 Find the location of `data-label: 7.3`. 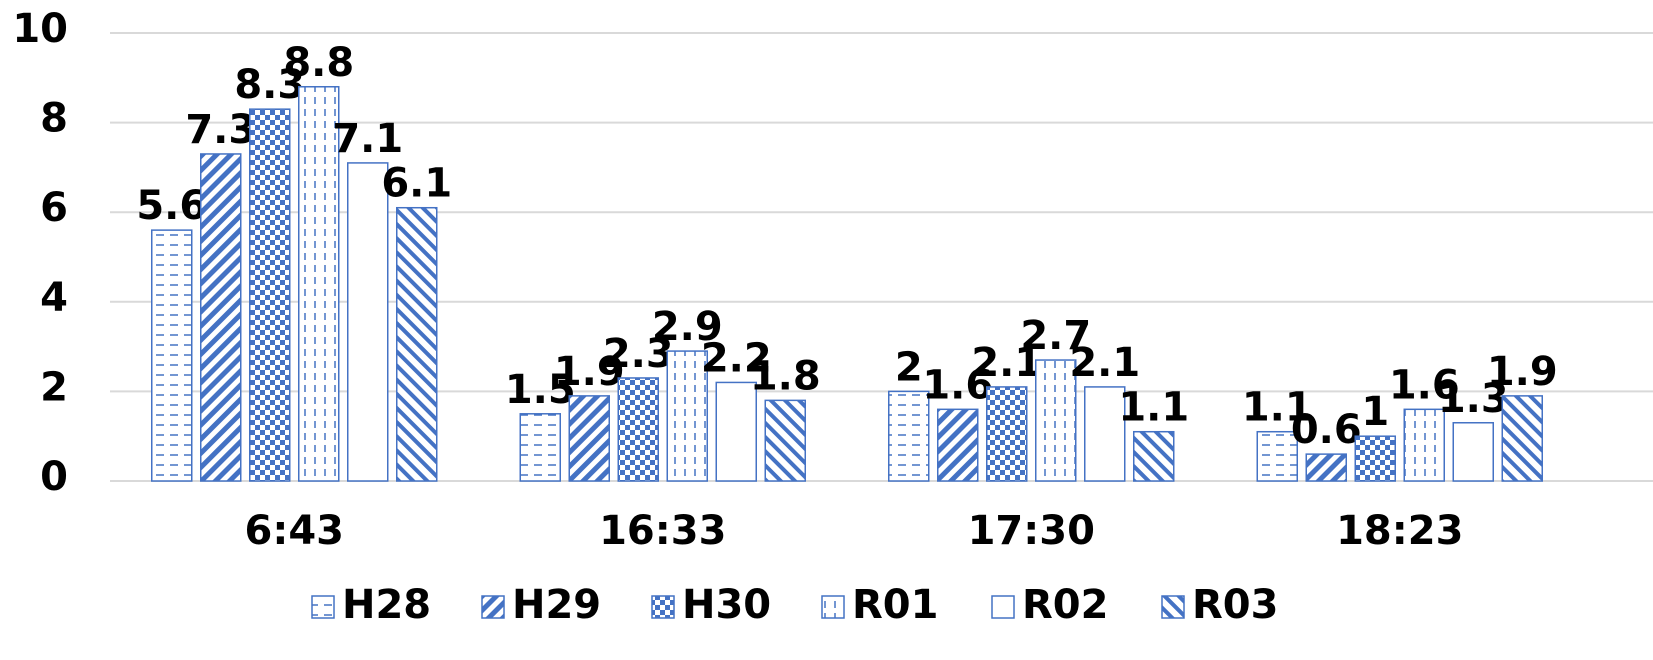

data-label: 7.3 is located at coordinates (220, 130).